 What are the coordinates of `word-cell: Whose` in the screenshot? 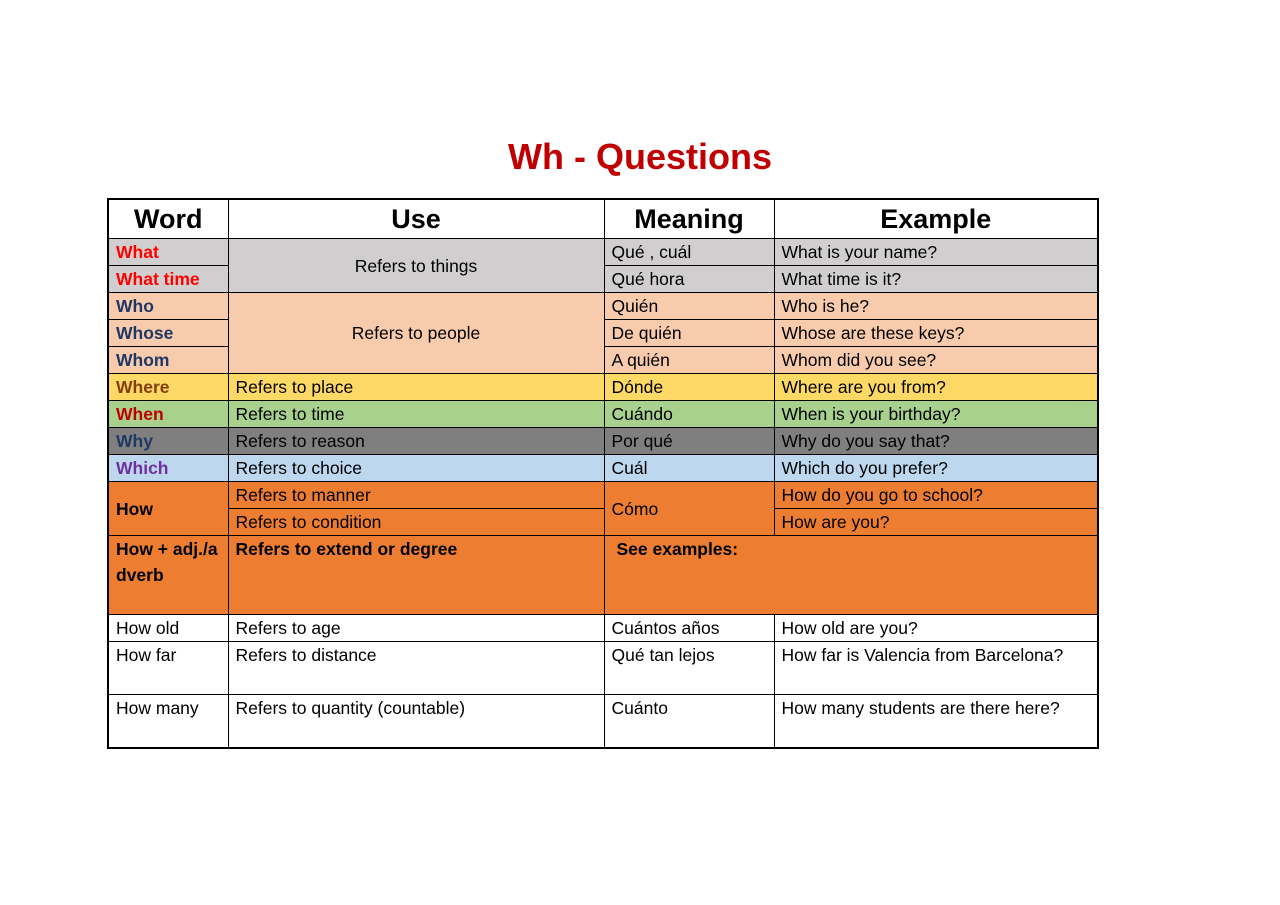 It's located at (168, 333).